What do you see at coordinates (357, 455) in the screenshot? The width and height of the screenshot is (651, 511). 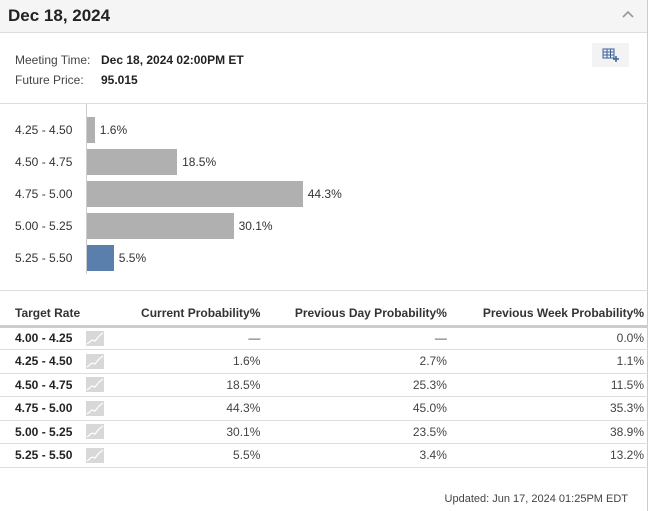 I see `previous-day-probability-cell: 3.4%` at bounding box center [357, 455].